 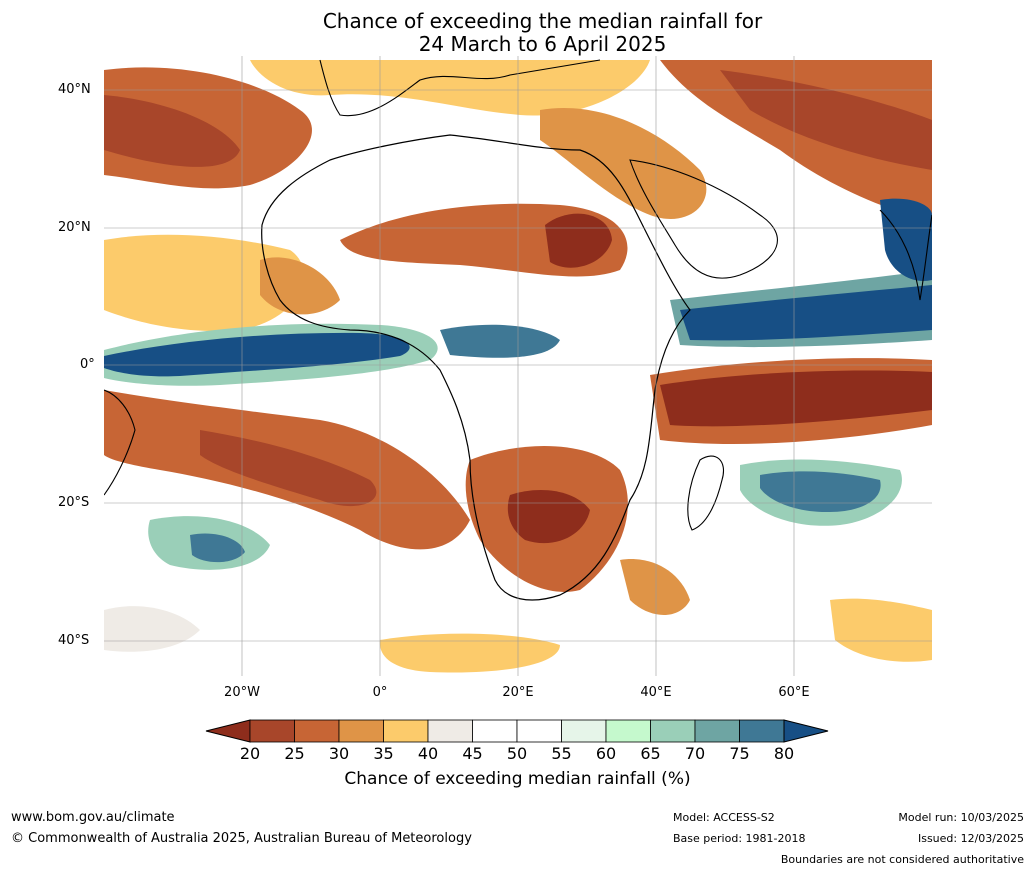 What do you see at coordinates (152, 629) in the screenshot?
I see `region-southwest-neutral` at bounding box center [152, 629].